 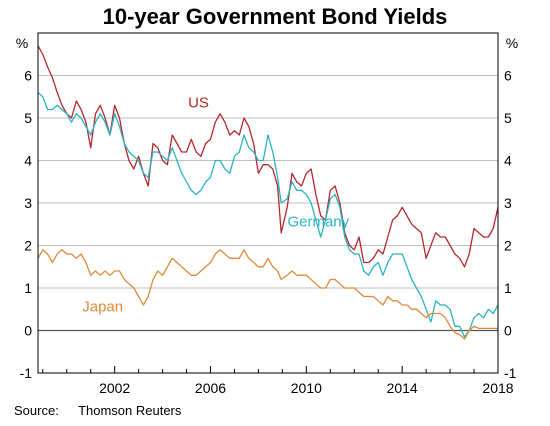 What do you see at coordinates (28, 76) in the screenshot?
I see `y-tick-label-left: 6` at bounding box center [28, 76].